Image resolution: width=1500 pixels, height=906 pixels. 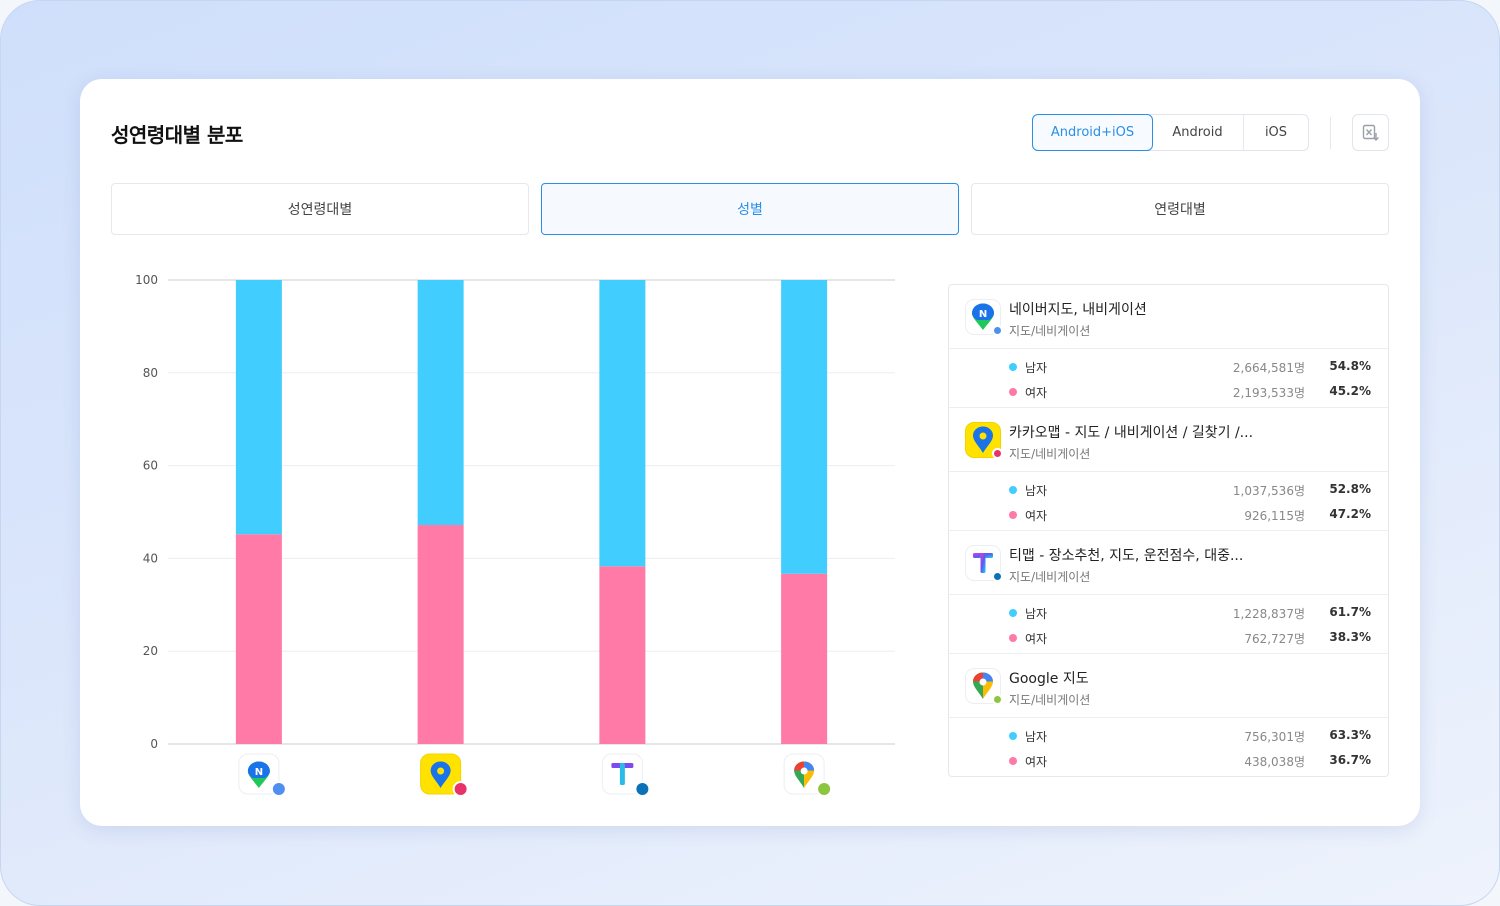 I want to click on y-tick-label: 80, so click(x=150, y=373).